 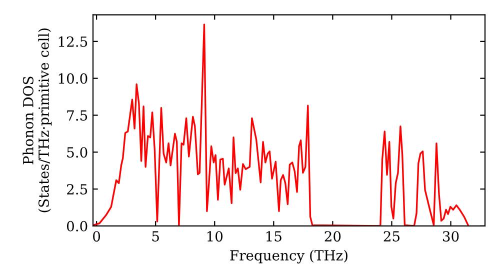 What do you see at coordinates (332, 236) in the screenshot?
I see `x-tick-label: 20` at bounding box center [332, 236].